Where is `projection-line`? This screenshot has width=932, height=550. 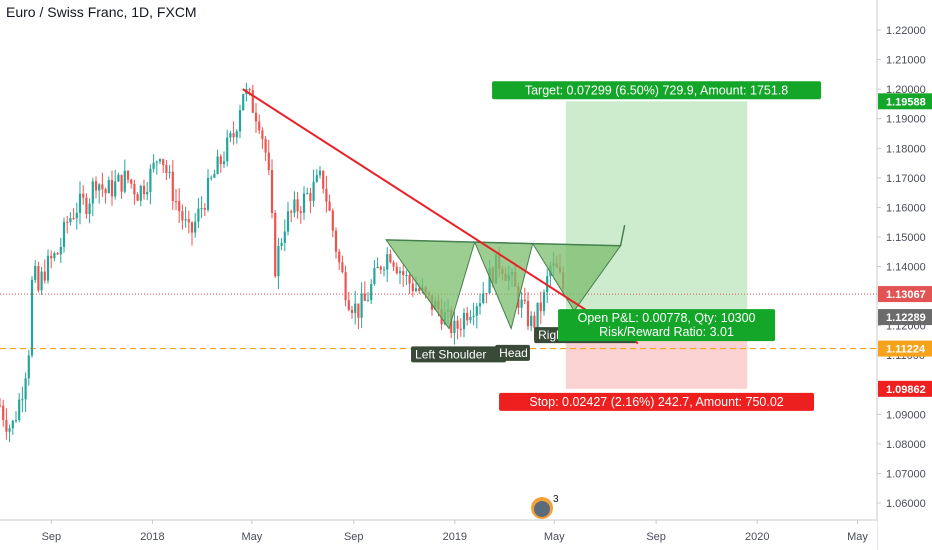
projection-line is located at coordinates (622, 235).